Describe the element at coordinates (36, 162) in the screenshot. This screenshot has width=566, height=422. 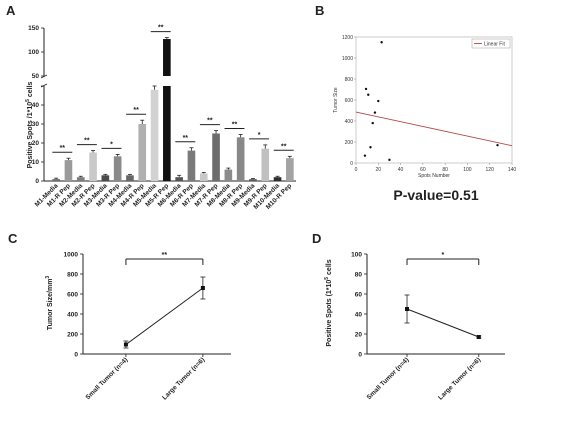
I see `chart-a-y-tick-label: 10` at that location.